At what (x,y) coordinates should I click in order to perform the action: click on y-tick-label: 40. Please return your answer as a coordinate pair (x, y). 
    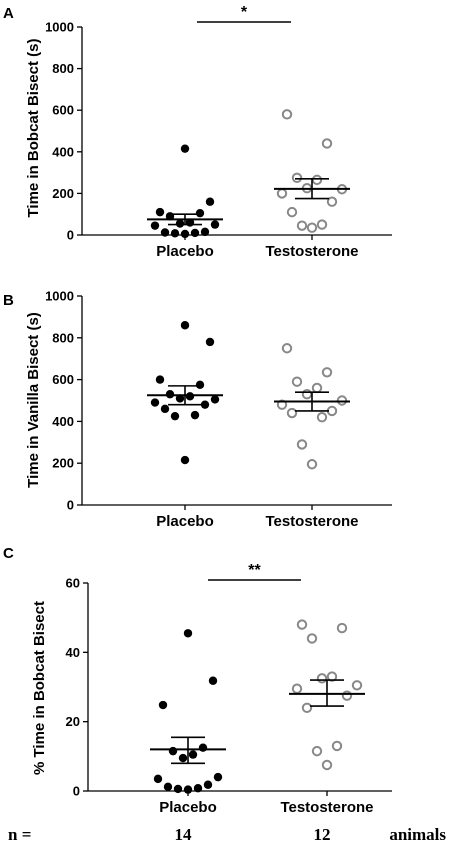
    Looking at the image, I should click on (73, 652).